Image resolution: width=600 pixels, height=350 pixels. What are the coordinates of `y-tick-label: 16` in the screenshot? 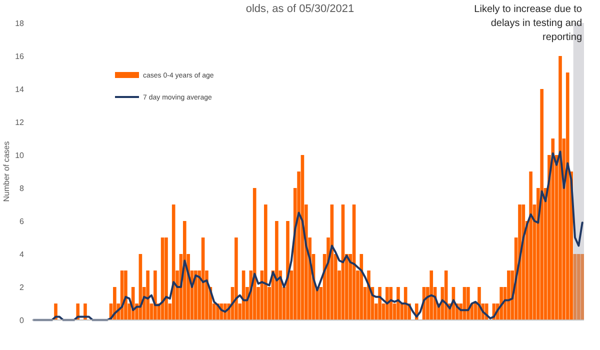 It's located at (20, 56).